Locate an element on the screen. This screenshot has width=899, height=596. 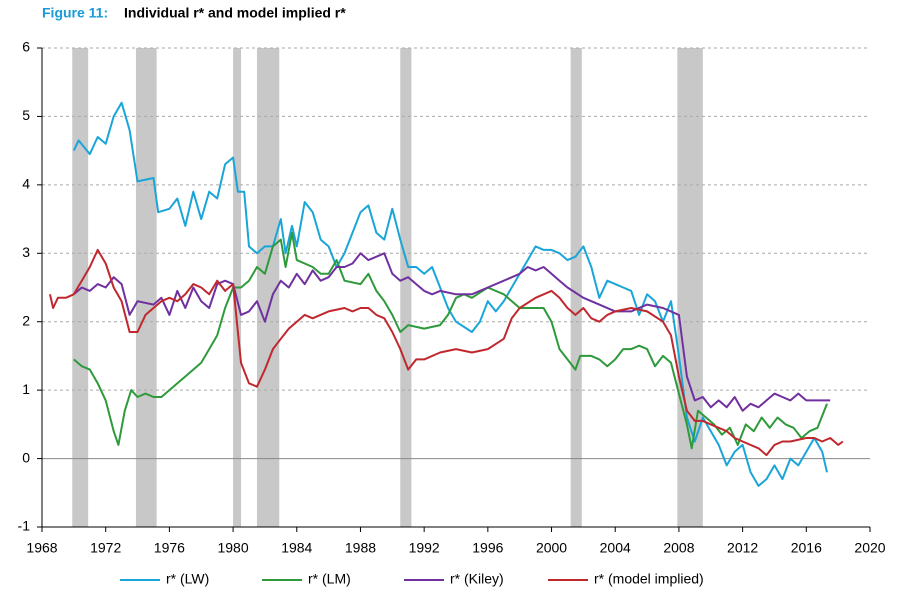
y-tick-label: 2 is located at coordinates (26, 320).